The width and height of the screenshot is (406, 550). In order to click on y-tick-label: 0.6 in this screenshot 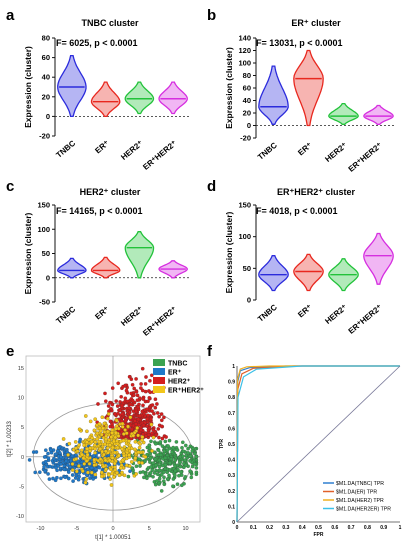, I will do `click(231, 429)`.